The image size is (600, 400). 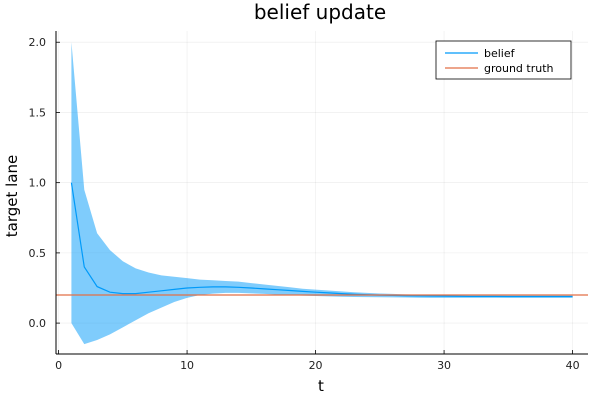 What do you see at coordinates (38, 323) in the screenshot?
I see `y-tick-label: 0.0` at bounding box center [38, 323].